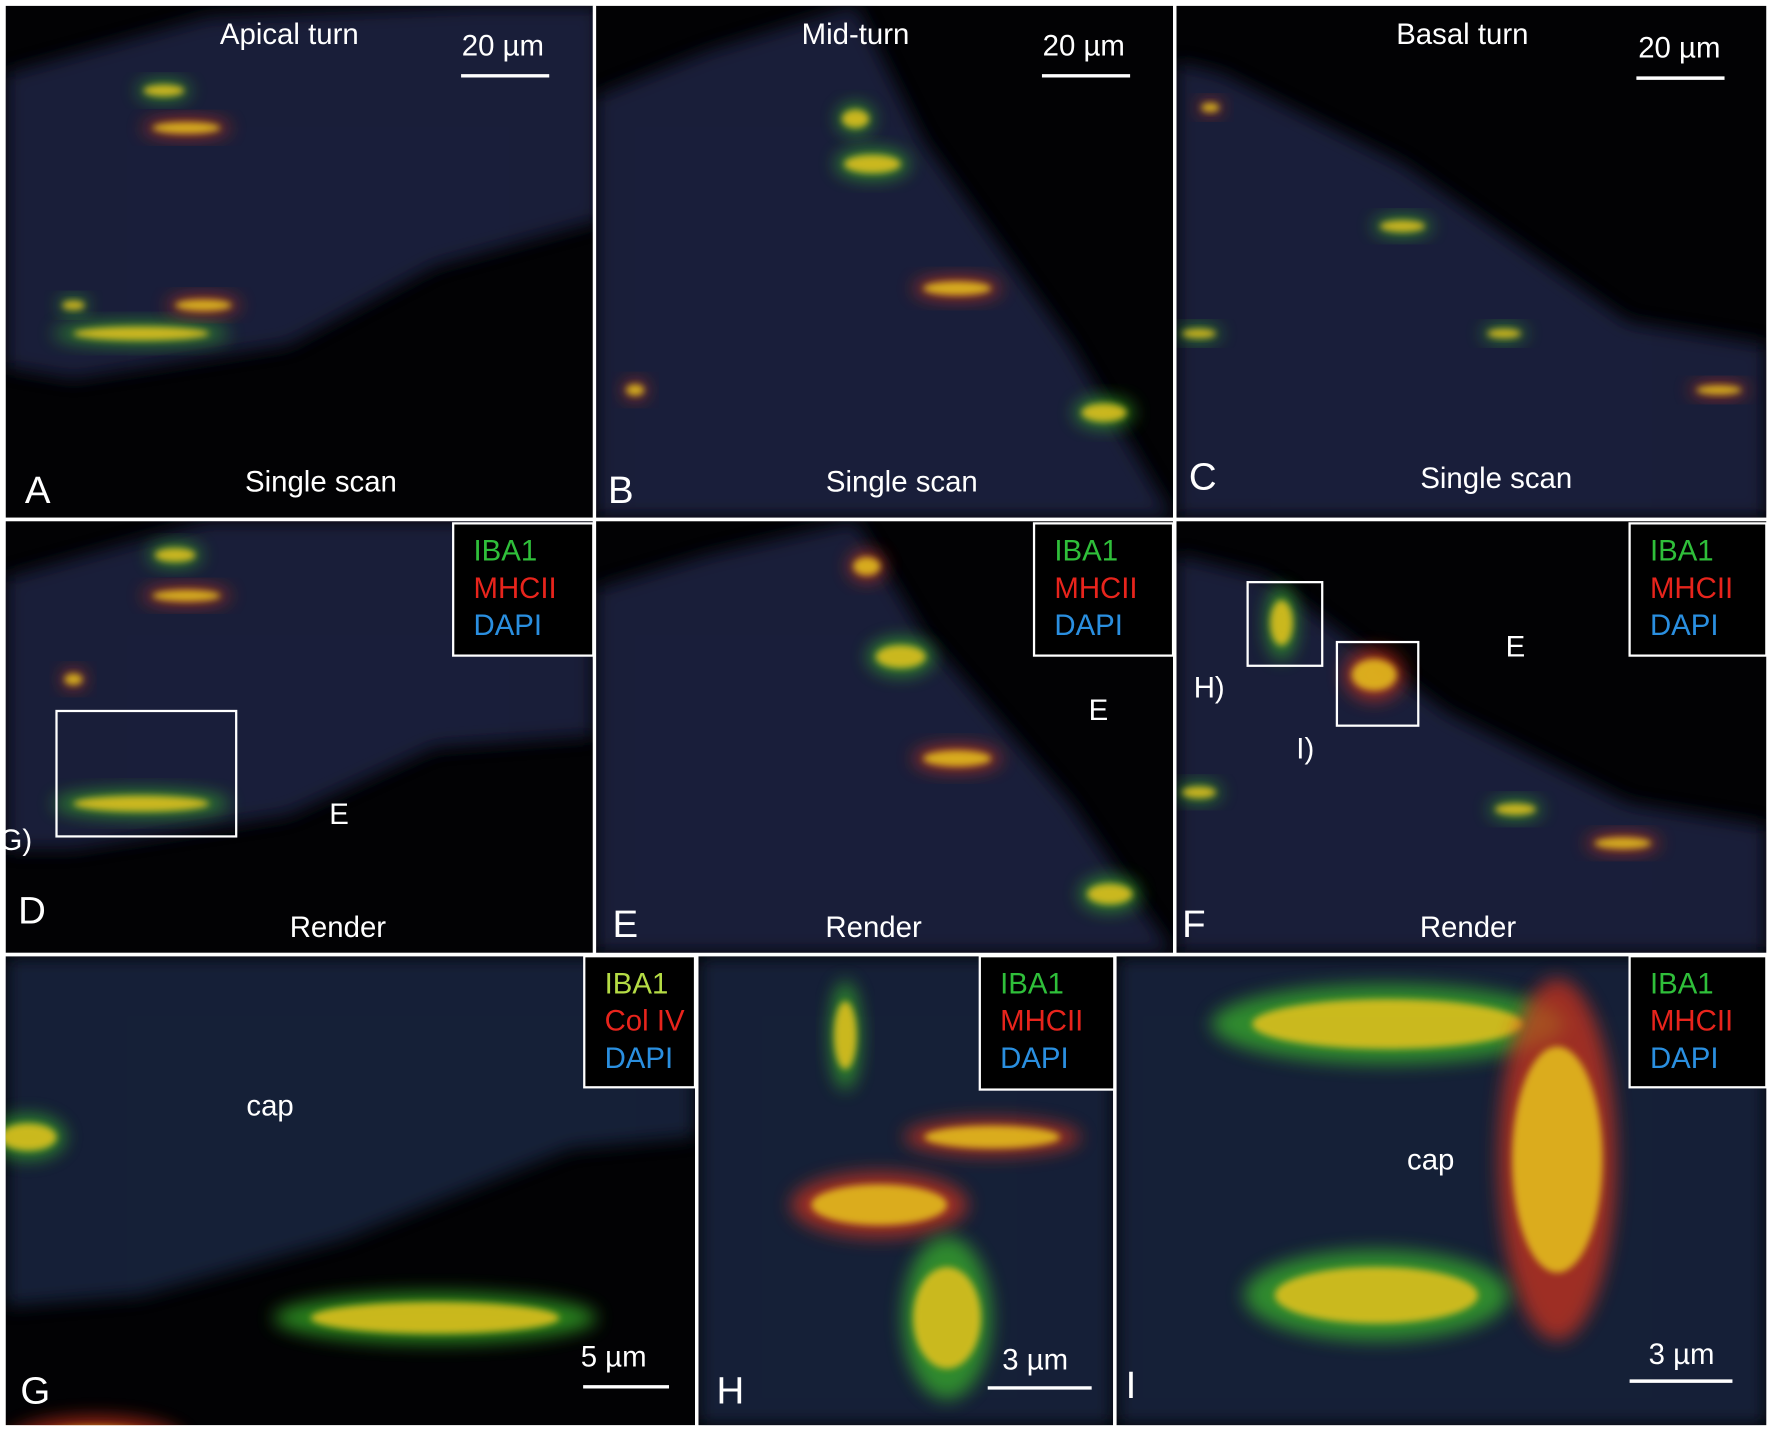 The width and height of the screenshot is (1772, 1431). I want to click on panel-letter: H, so click(730, 1391).